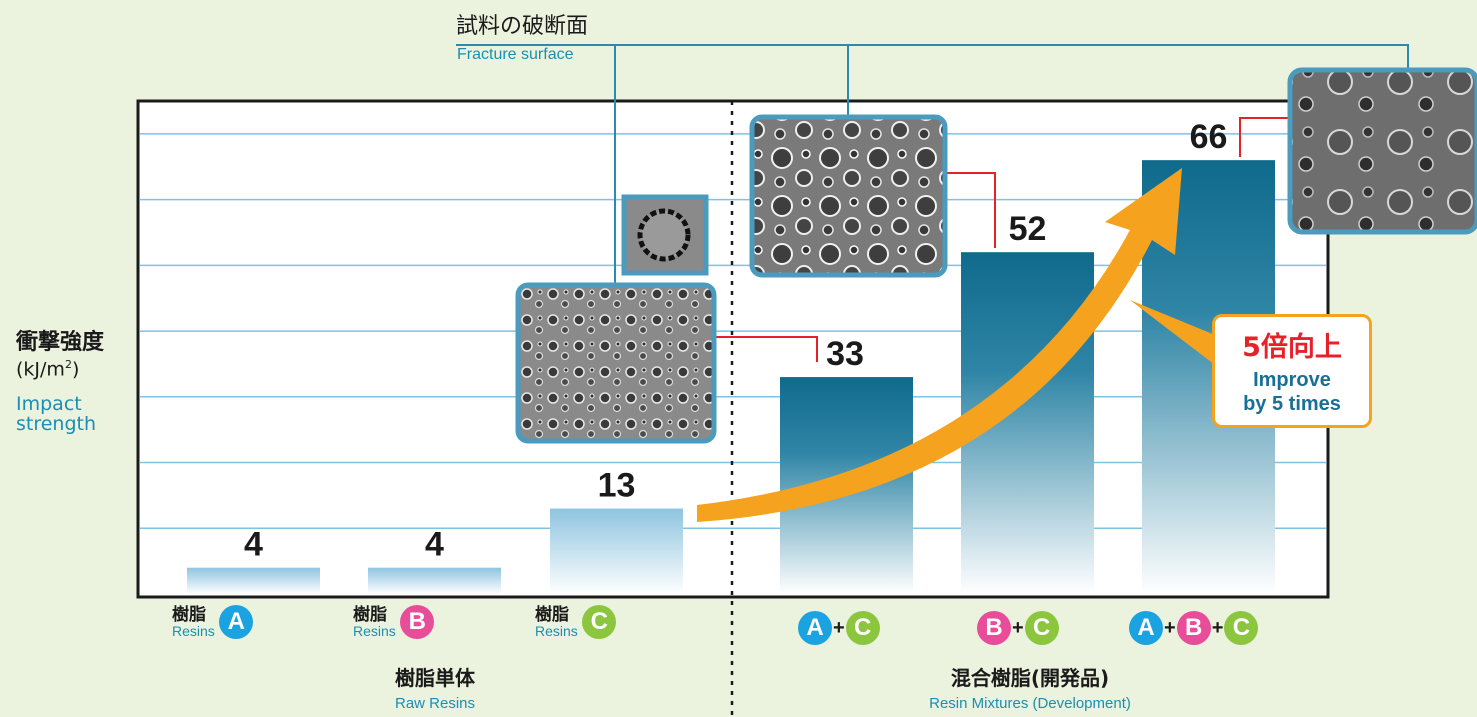 This screenshot has height=717, width=1477. Describe the element at coordinates (1030, 689) in the screenshot. I see `group-label-mixtures: 混合樹脂(開発品) Resin Mixtures (Development)` at that location.